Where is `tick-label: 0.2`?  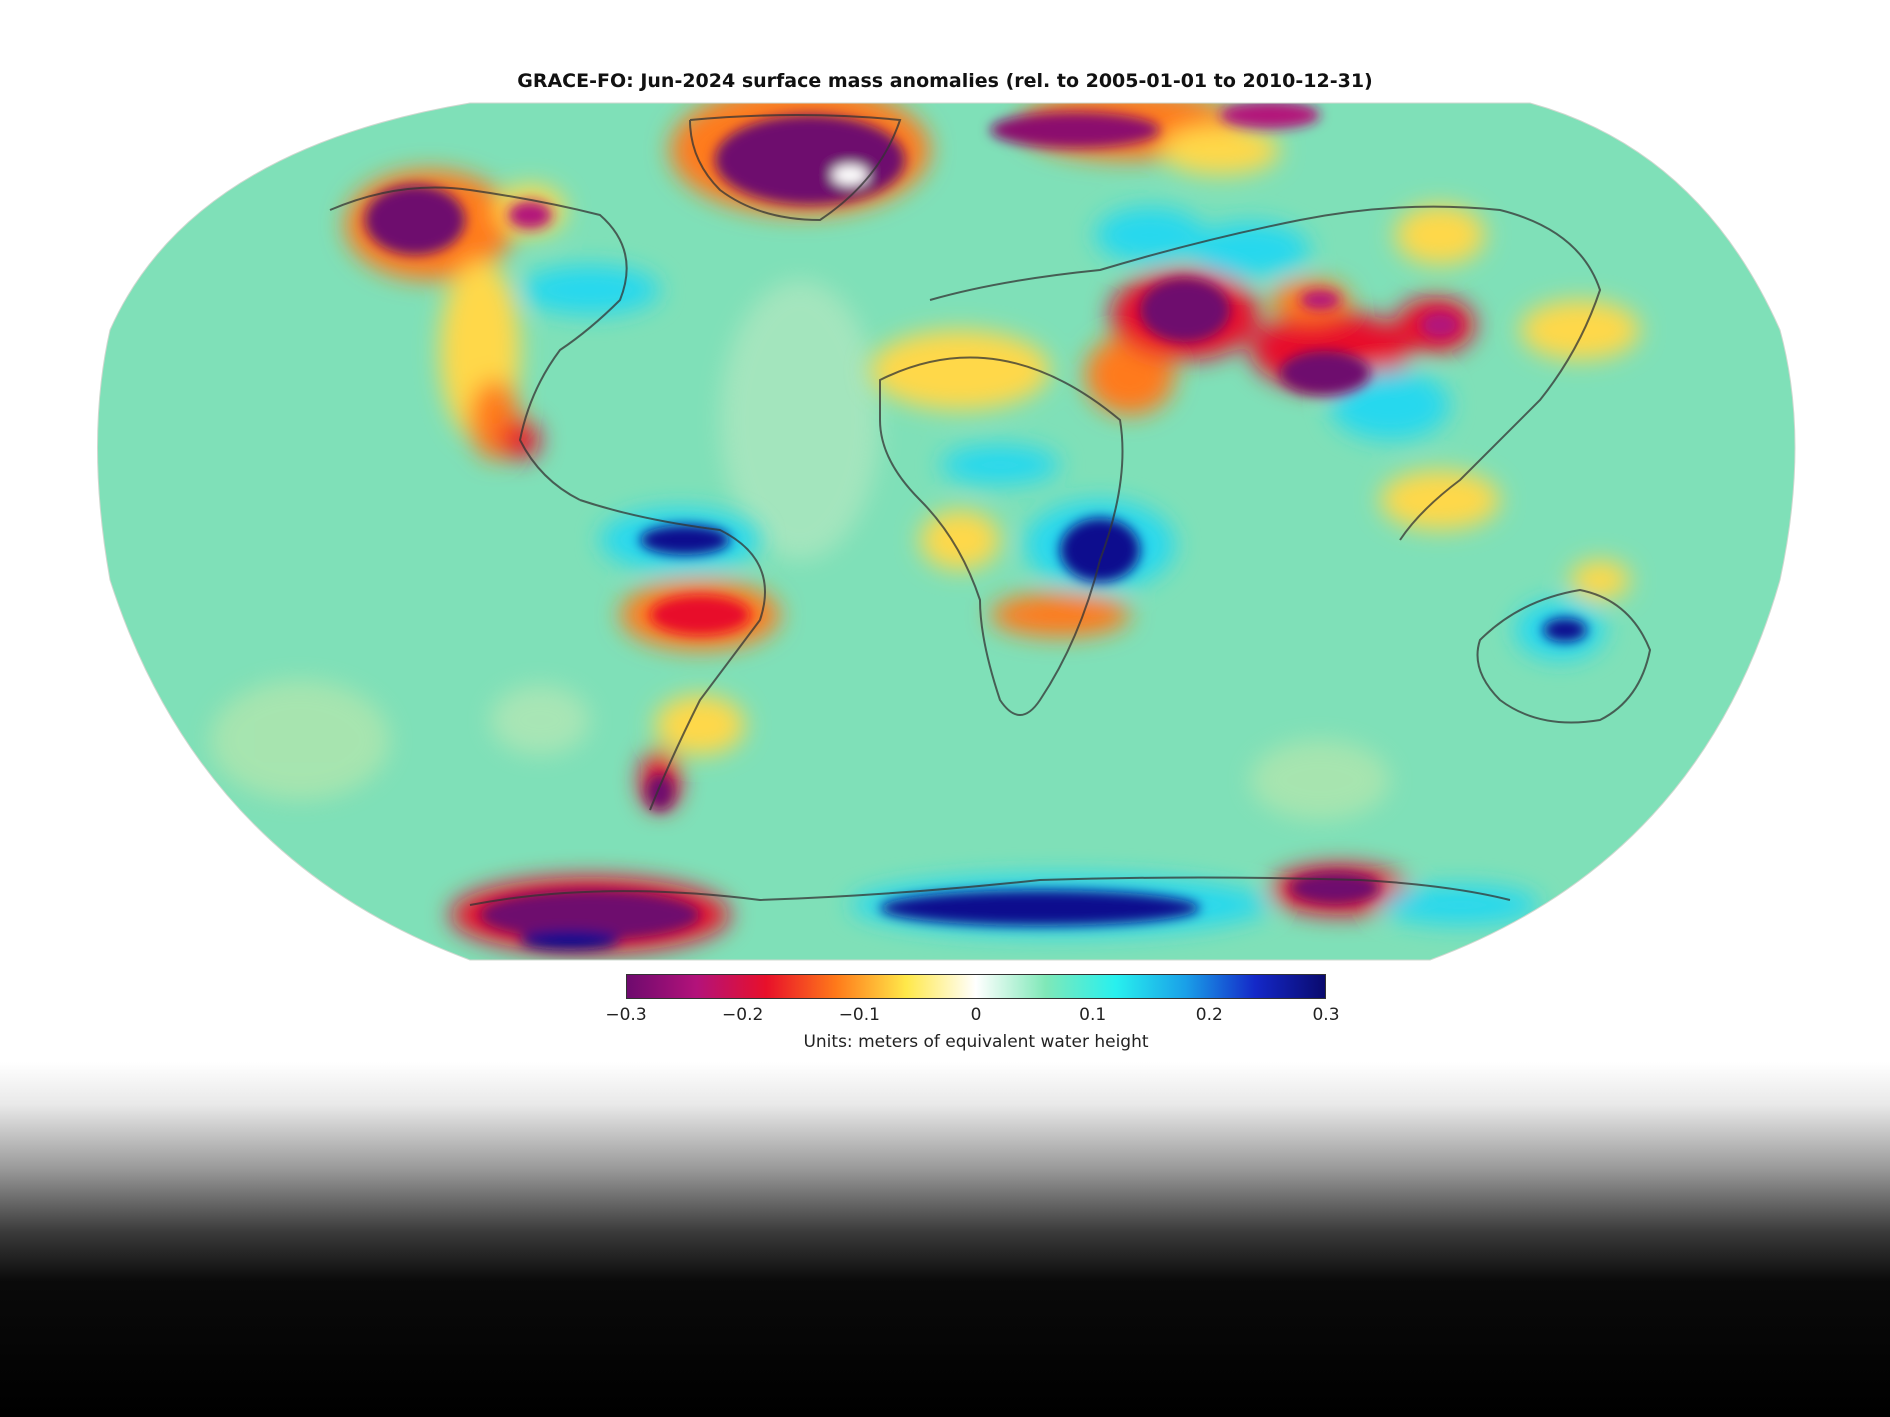
tick-label: 0.2 is located at coordinates (1209, 1015).